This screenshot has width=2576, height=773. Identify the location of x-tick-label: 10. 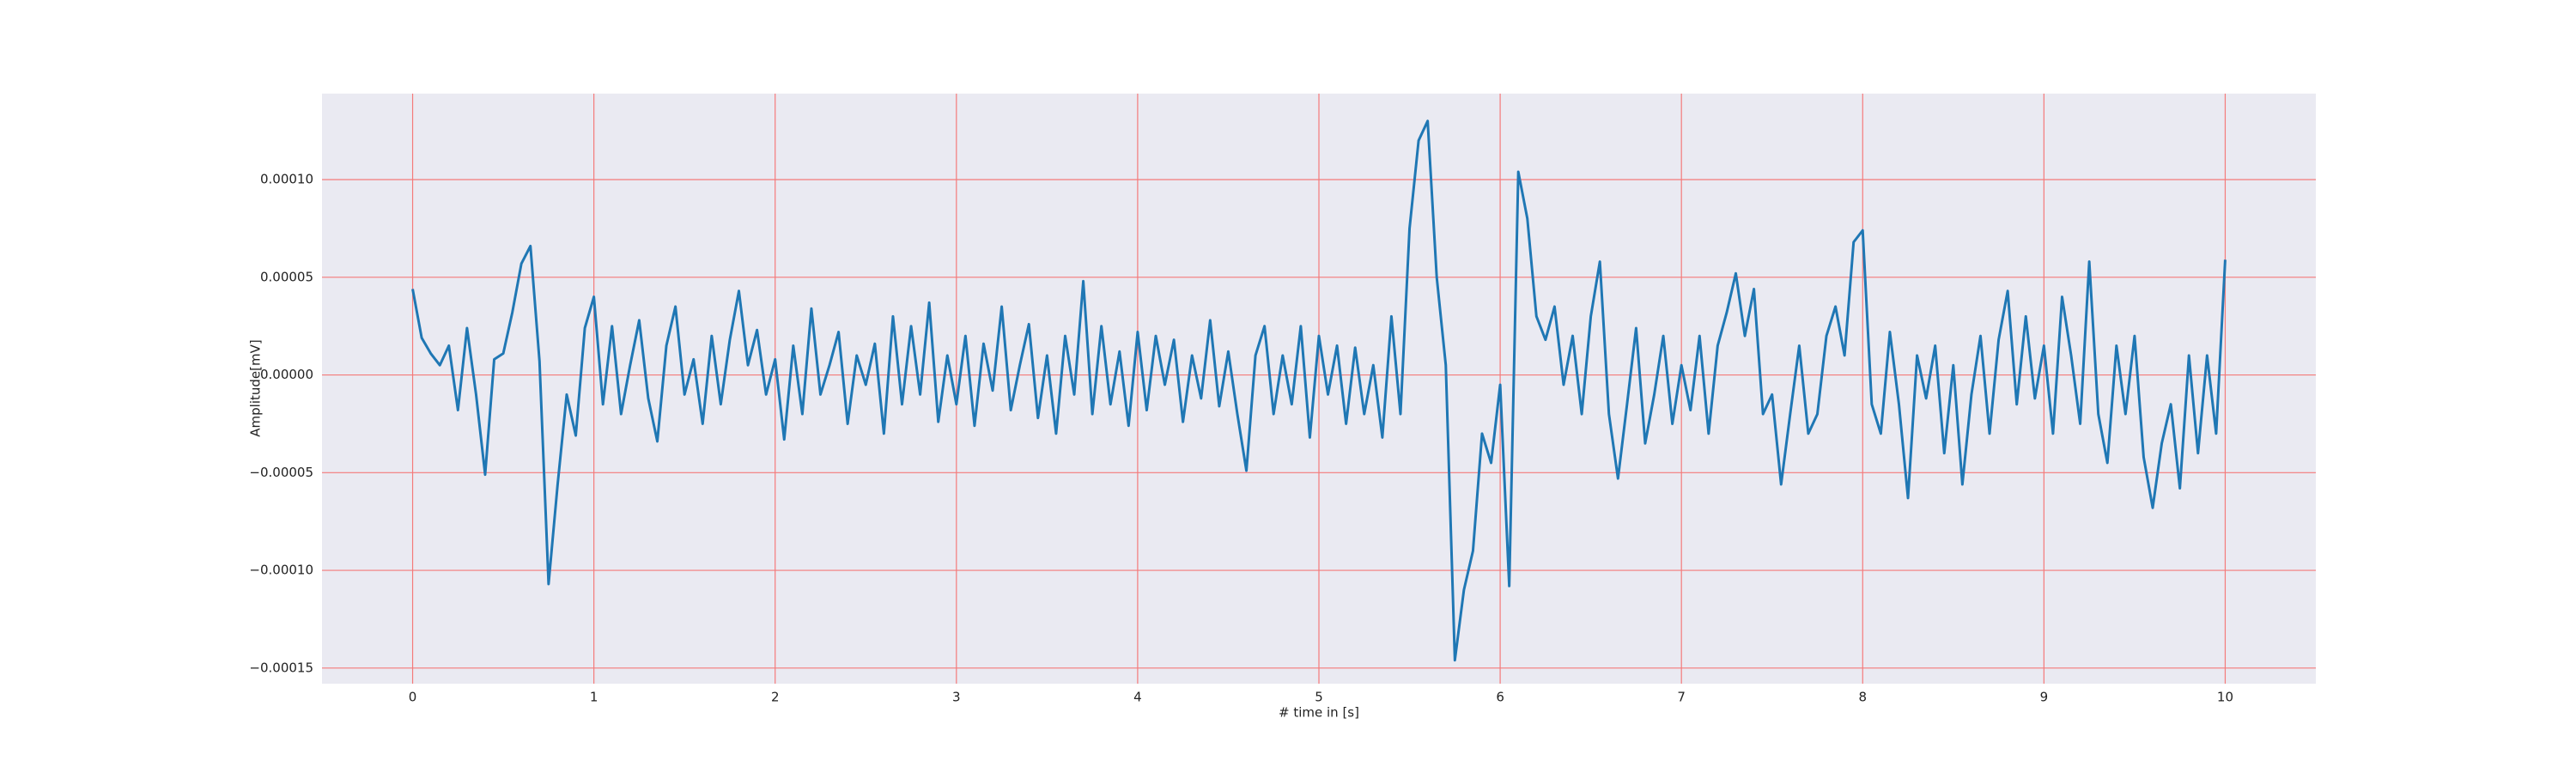
(2225, 697).